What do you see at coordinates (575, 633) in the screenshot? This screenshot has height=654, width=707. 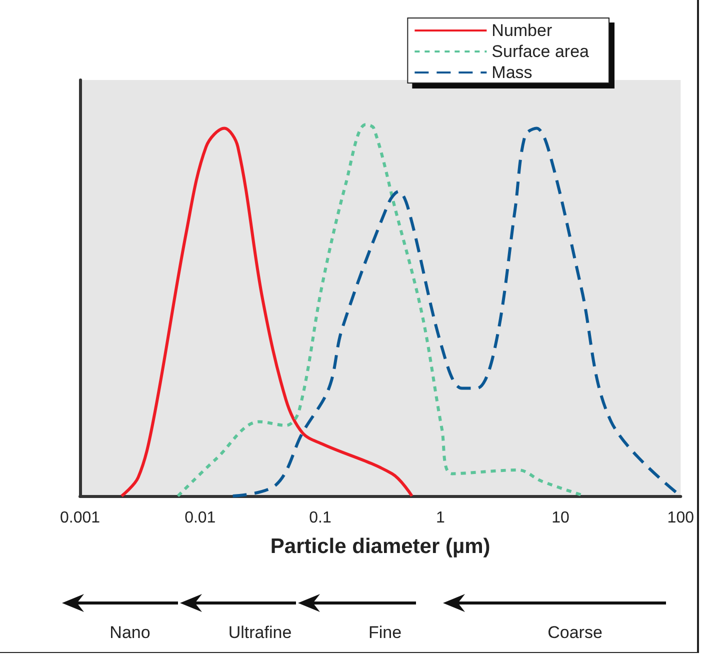 I see `text: Coarse` at bounding box center [575, 633].